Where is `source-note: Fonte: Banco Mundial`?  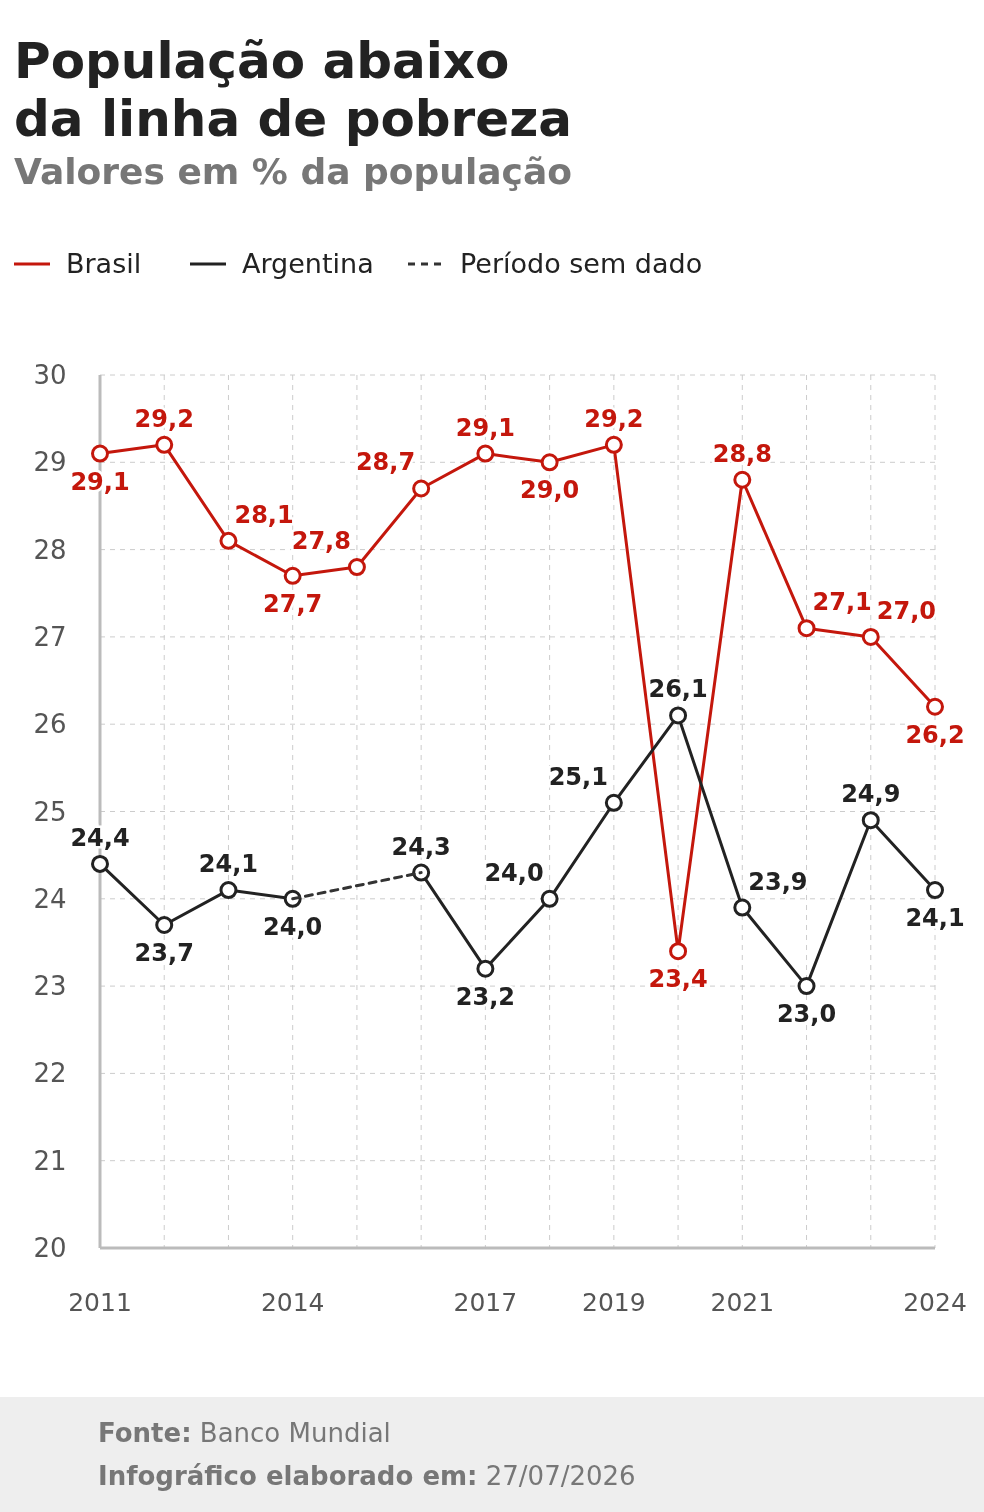 source-note: Fonte: Banco Mundial is located at coordinates (244, 1433).